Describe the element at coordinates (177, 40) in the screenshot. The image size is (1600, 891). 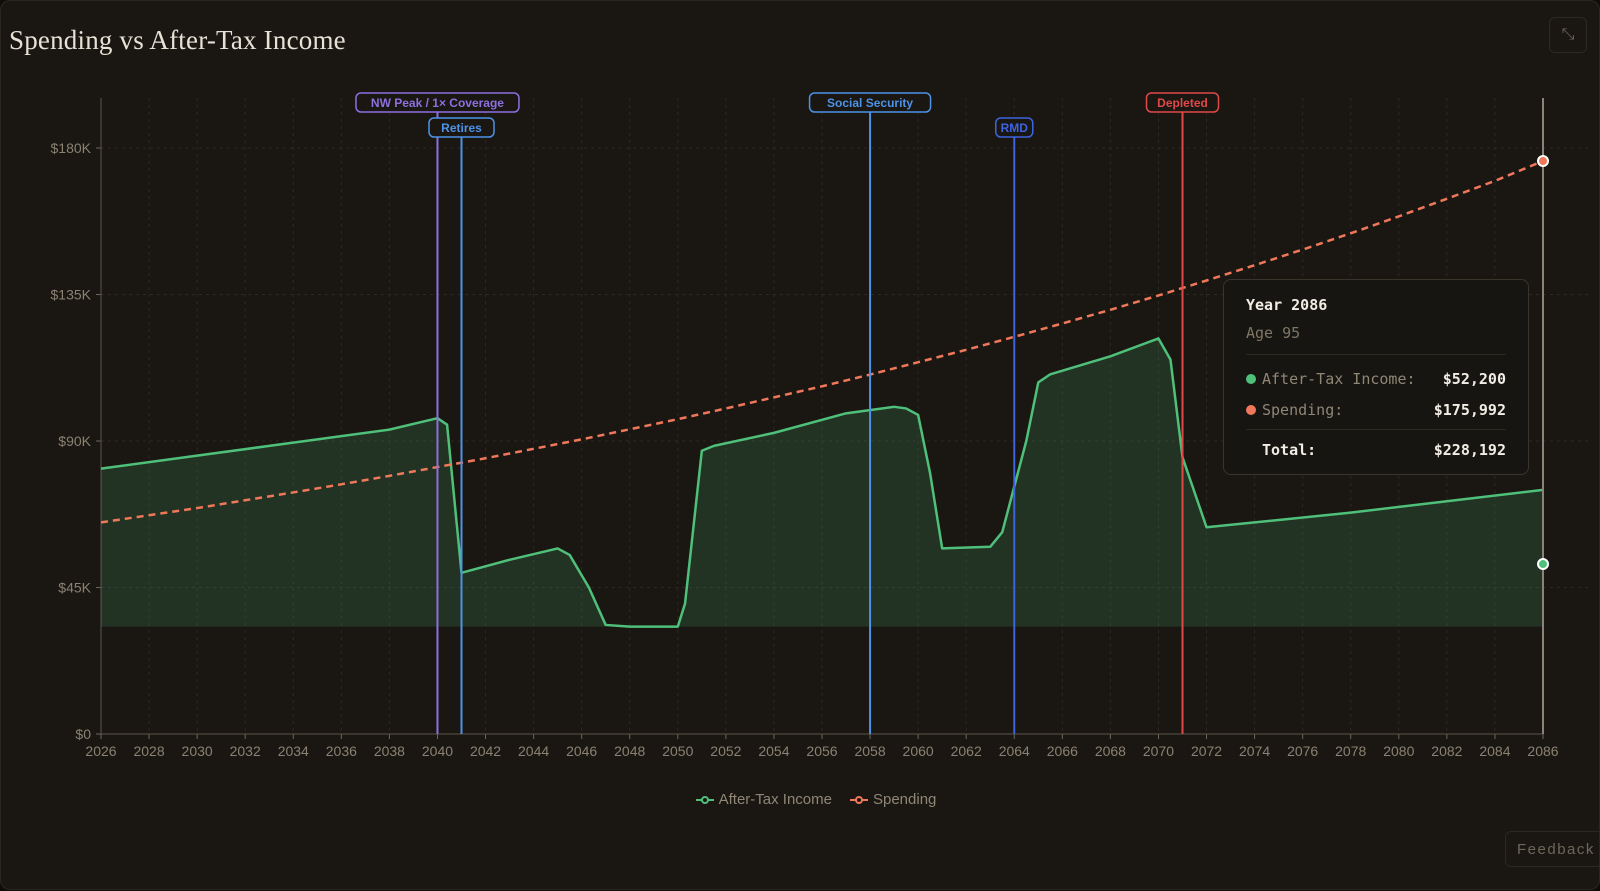
I see `chart-title: Spending vs After-Tax Income` at that location.